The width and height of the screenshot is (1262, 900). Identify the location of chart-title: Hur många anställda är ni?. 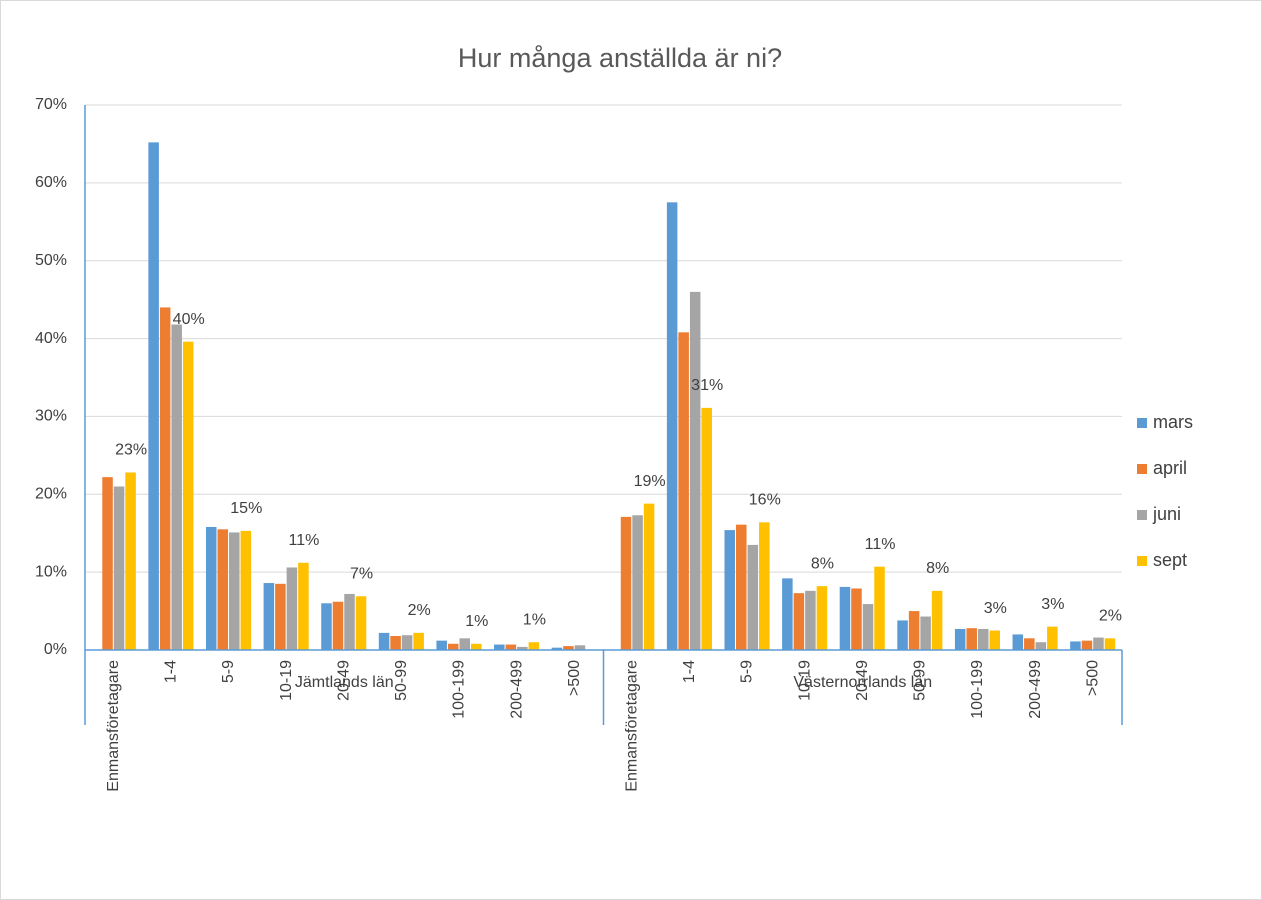
(620, 58).